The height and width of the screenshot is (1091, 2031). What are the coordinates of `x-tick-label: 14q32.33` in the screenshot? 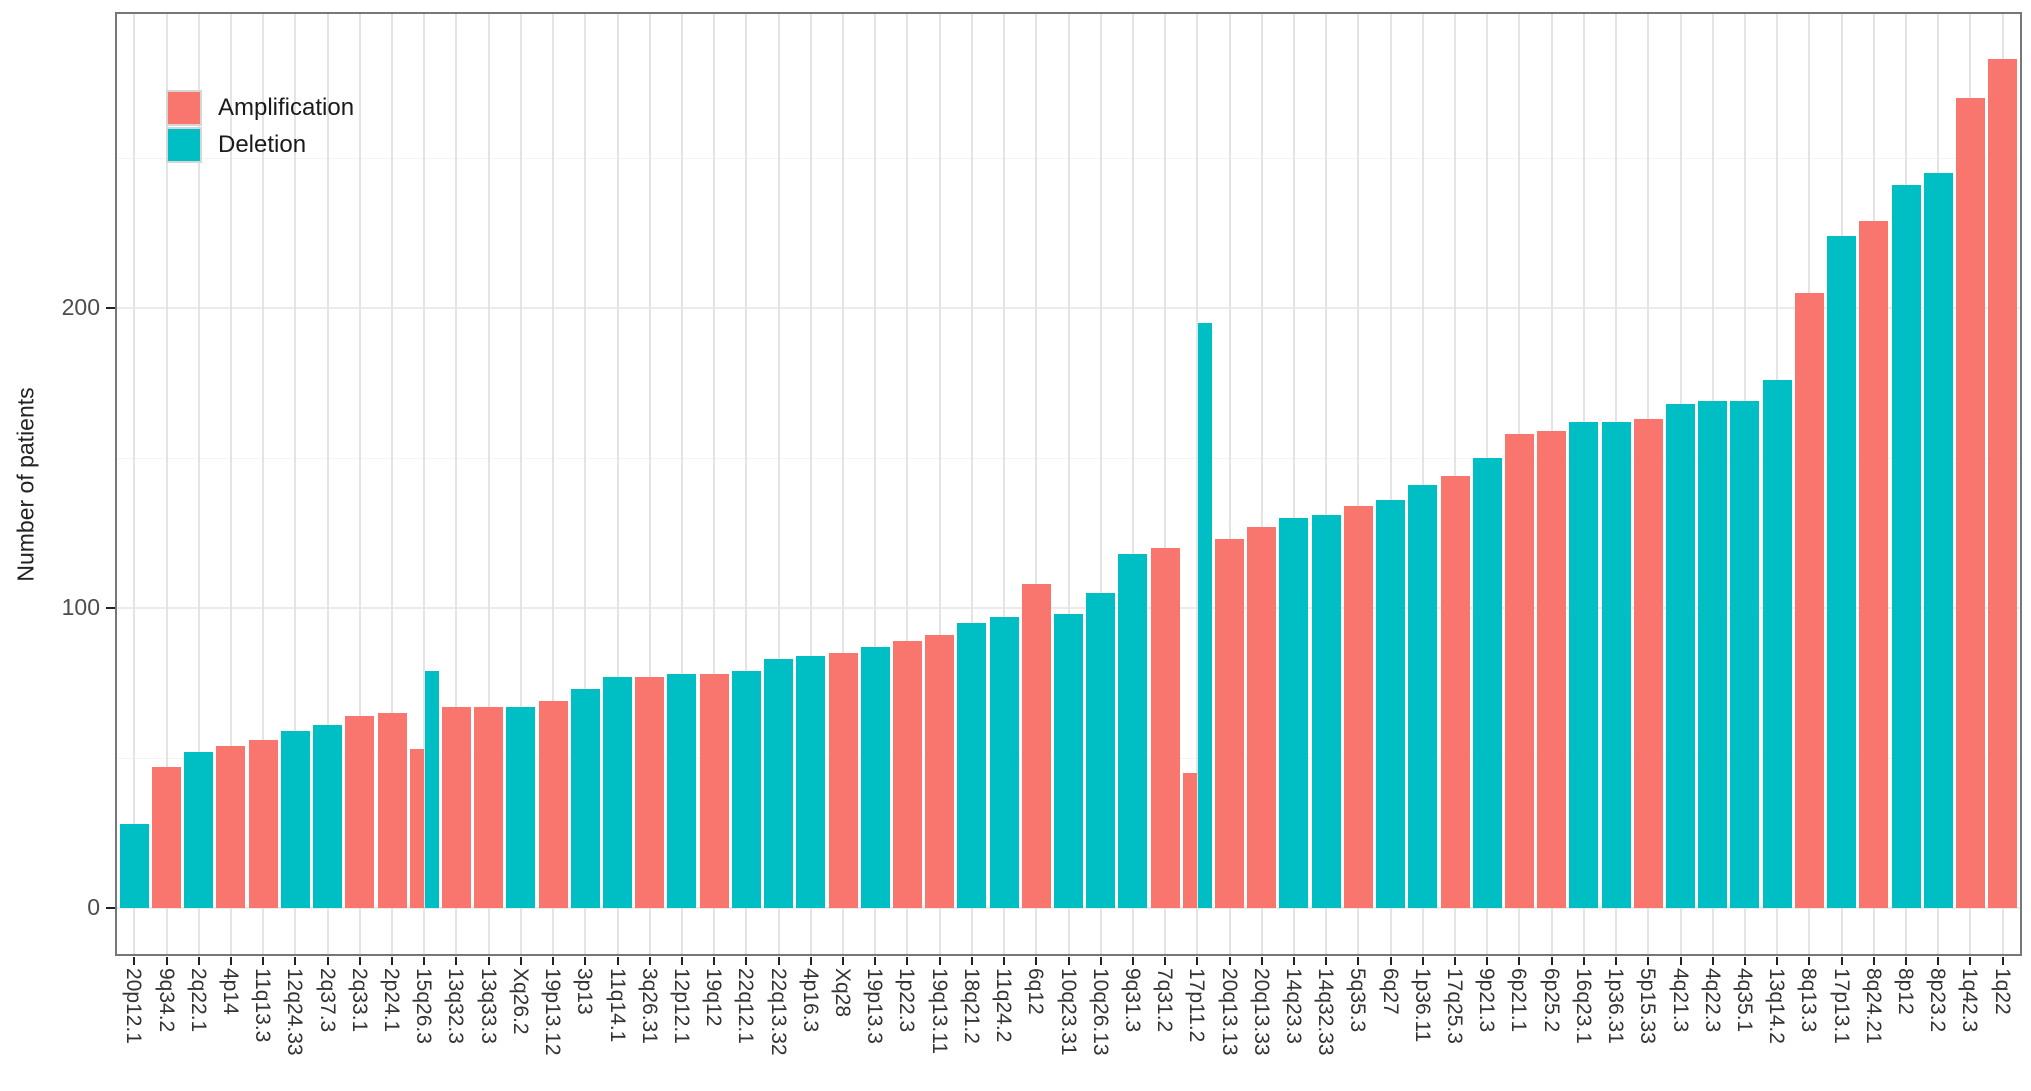 It's located at (1326, 1012).